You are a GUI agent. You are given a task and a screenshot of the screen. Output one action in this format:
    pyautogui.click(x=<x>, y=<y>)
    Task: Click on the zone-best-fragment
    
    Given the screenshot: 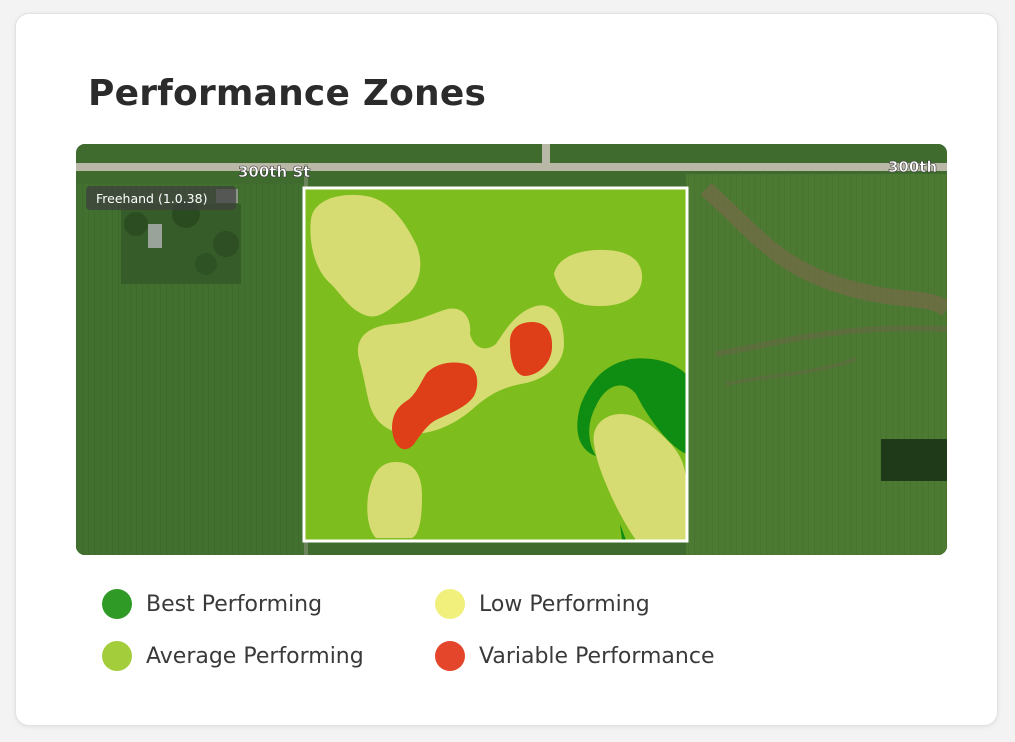 What is the action you would take?
    pyautogui.click(x=623, y=532)
    